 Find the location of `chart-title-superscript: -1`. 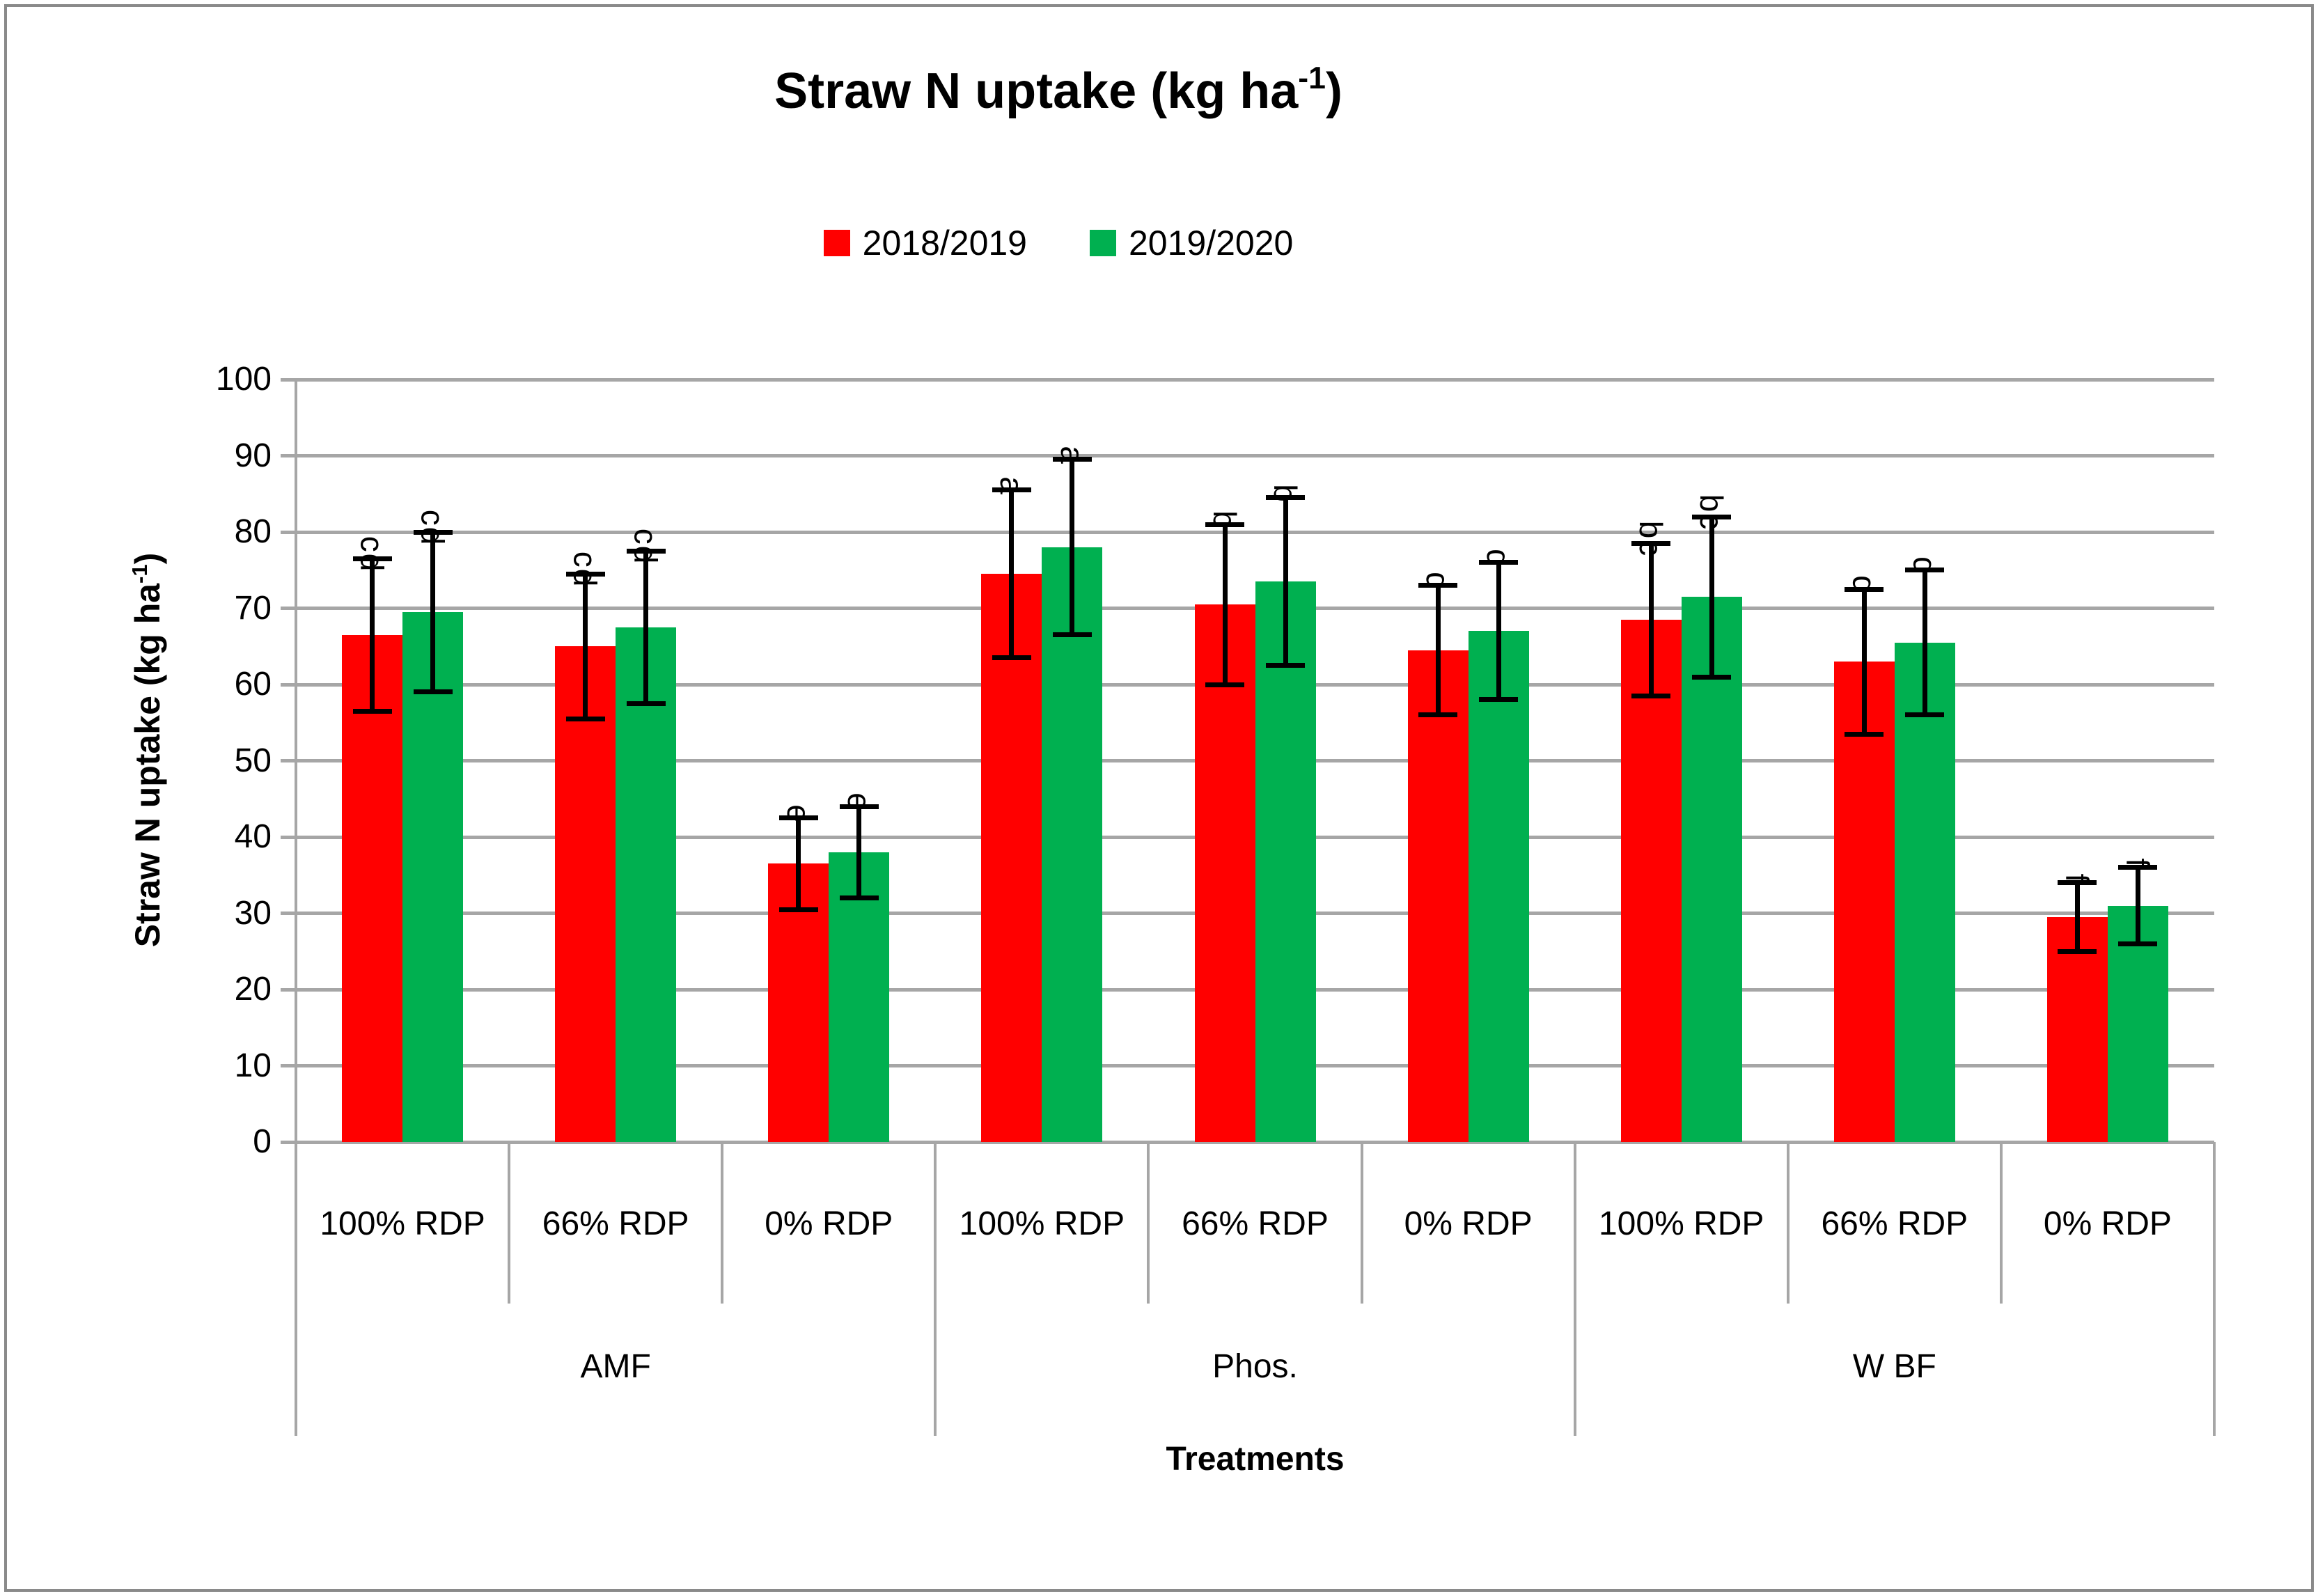

chart-title-superscript: -1 is located at coordinates (1312, 78).